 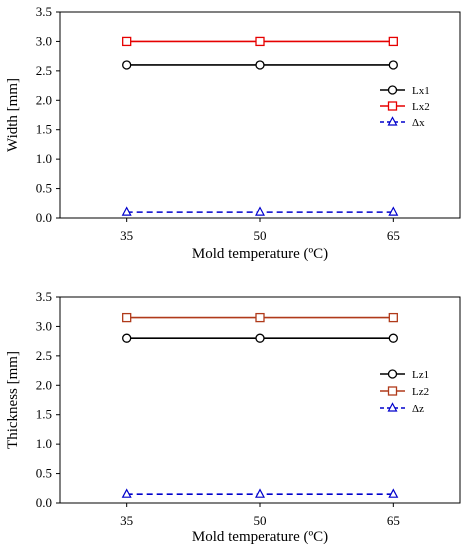 I want to click on legend: Lx1 Lx2 Δx, so click(x=405, y=107).